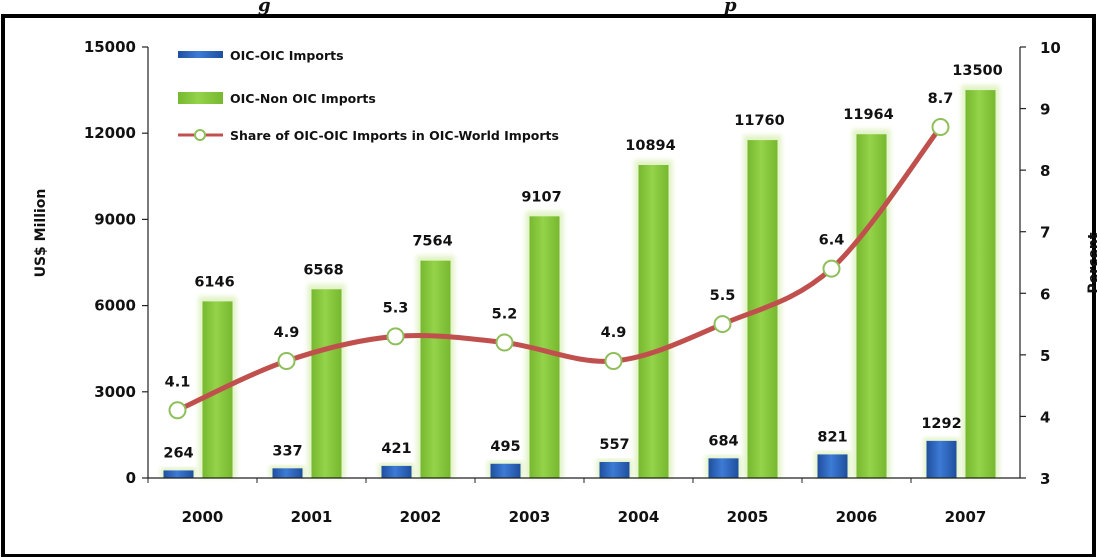 This screenshot has height=557, width=1097. I want to click on x-tick-label: 2001, so click(312, 517).